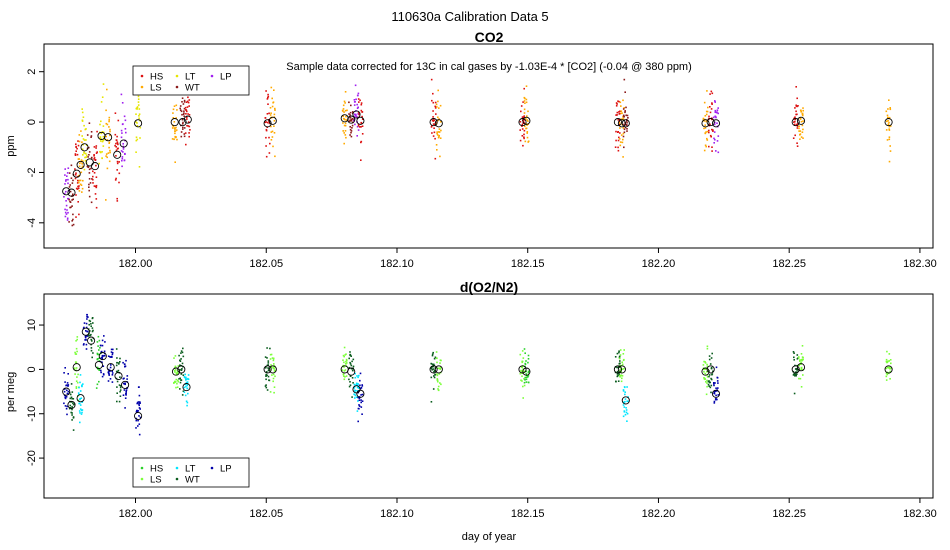  What do you see at coordinates (267, 369) in the screenshot?
I see `o2n2-mean-marker` at bounding box center [267, 369].